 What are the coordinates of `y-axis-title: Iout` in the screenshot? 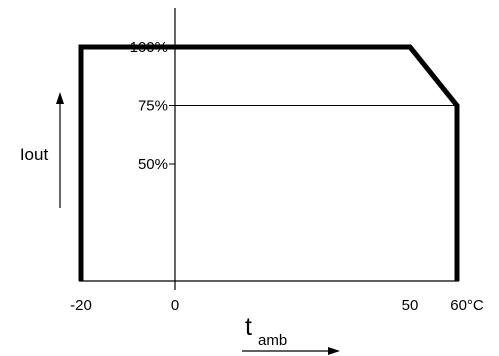 It's located at (42, 150).